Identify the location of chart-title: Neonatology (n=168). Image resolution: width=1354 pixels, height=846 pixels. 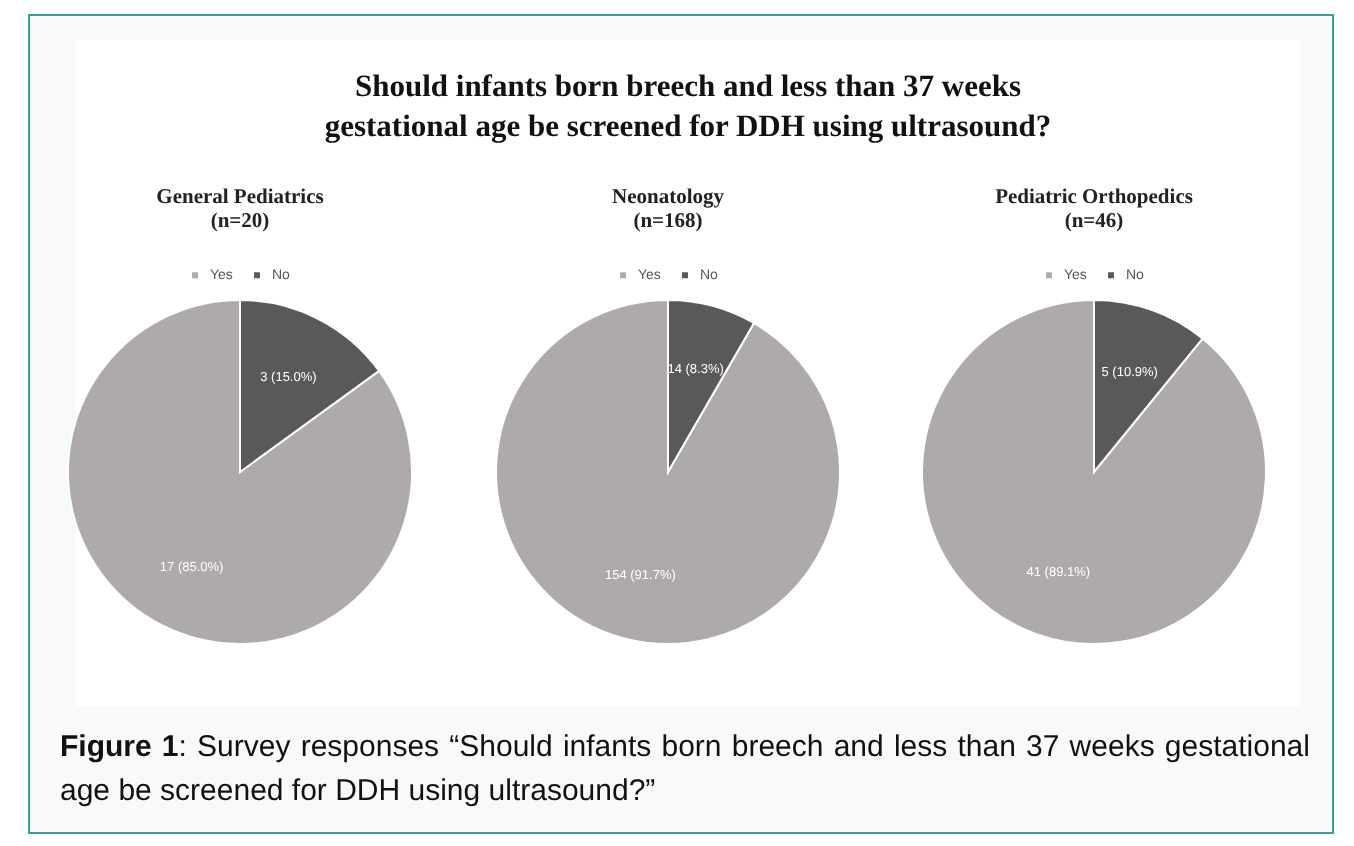
(668, 210).